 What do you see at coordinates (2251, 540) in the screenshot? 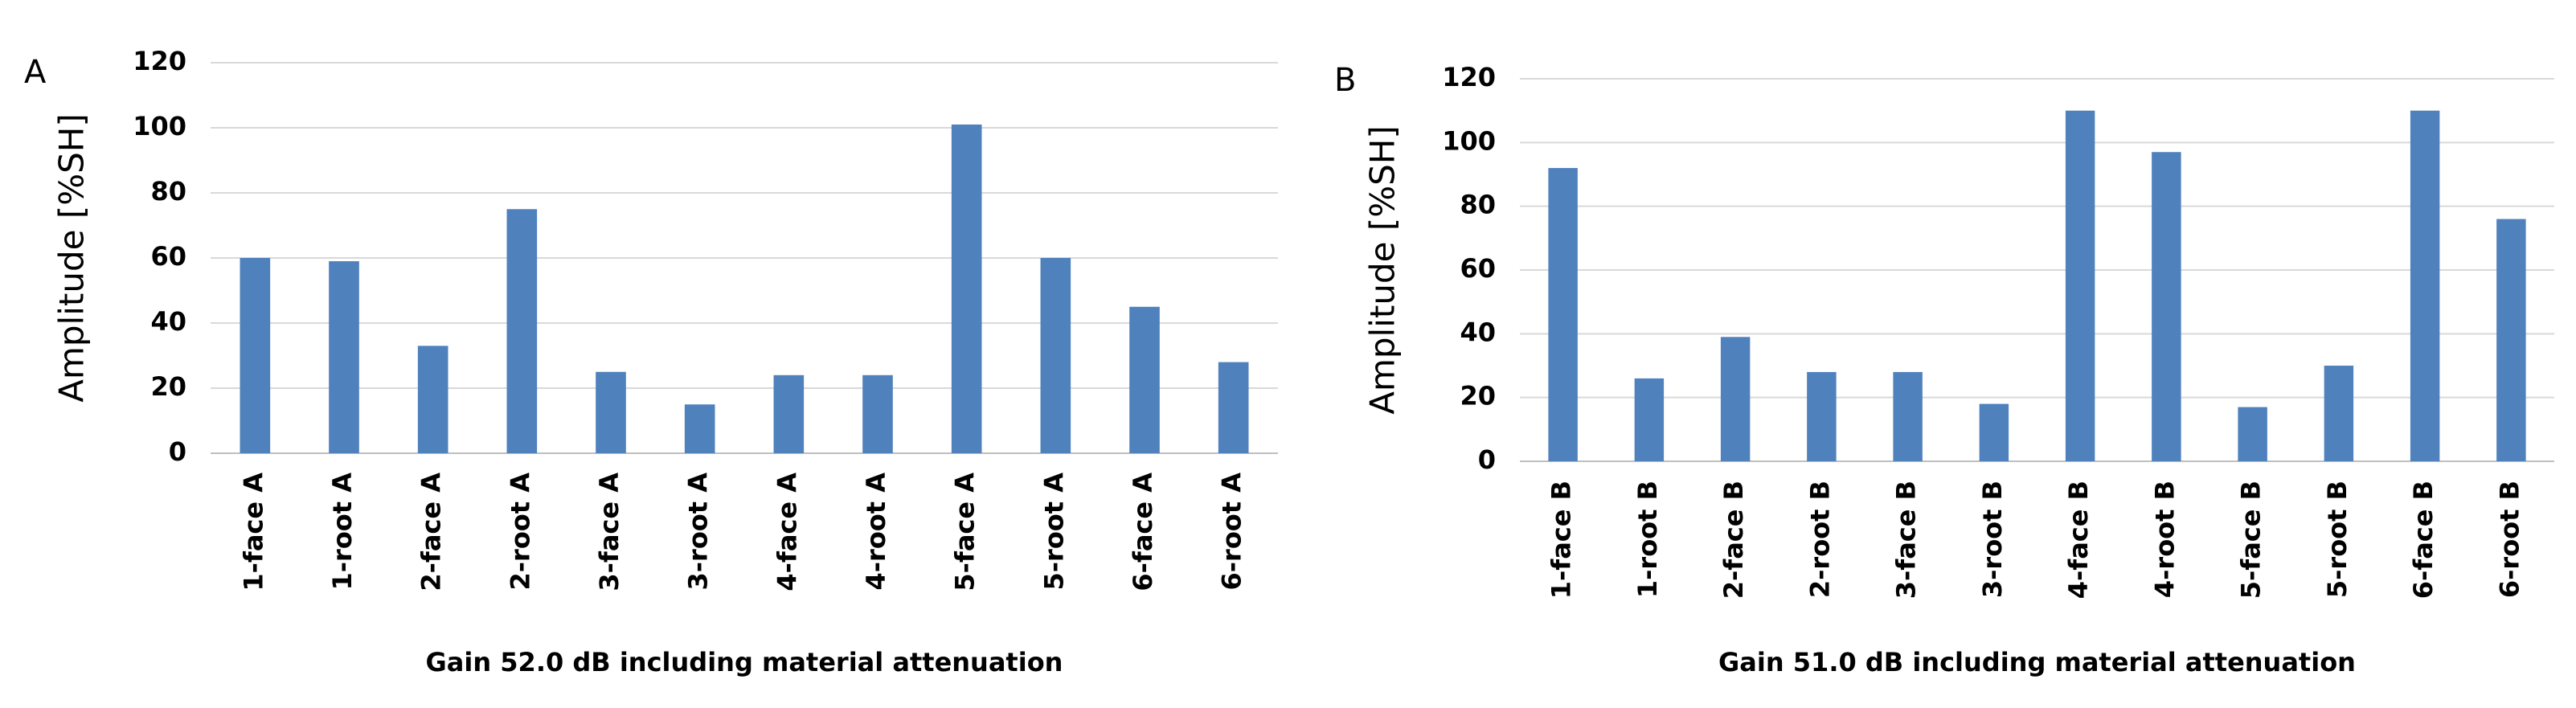
I see `x-tick-label: 5-face B` at bounding box center [2251, 540].